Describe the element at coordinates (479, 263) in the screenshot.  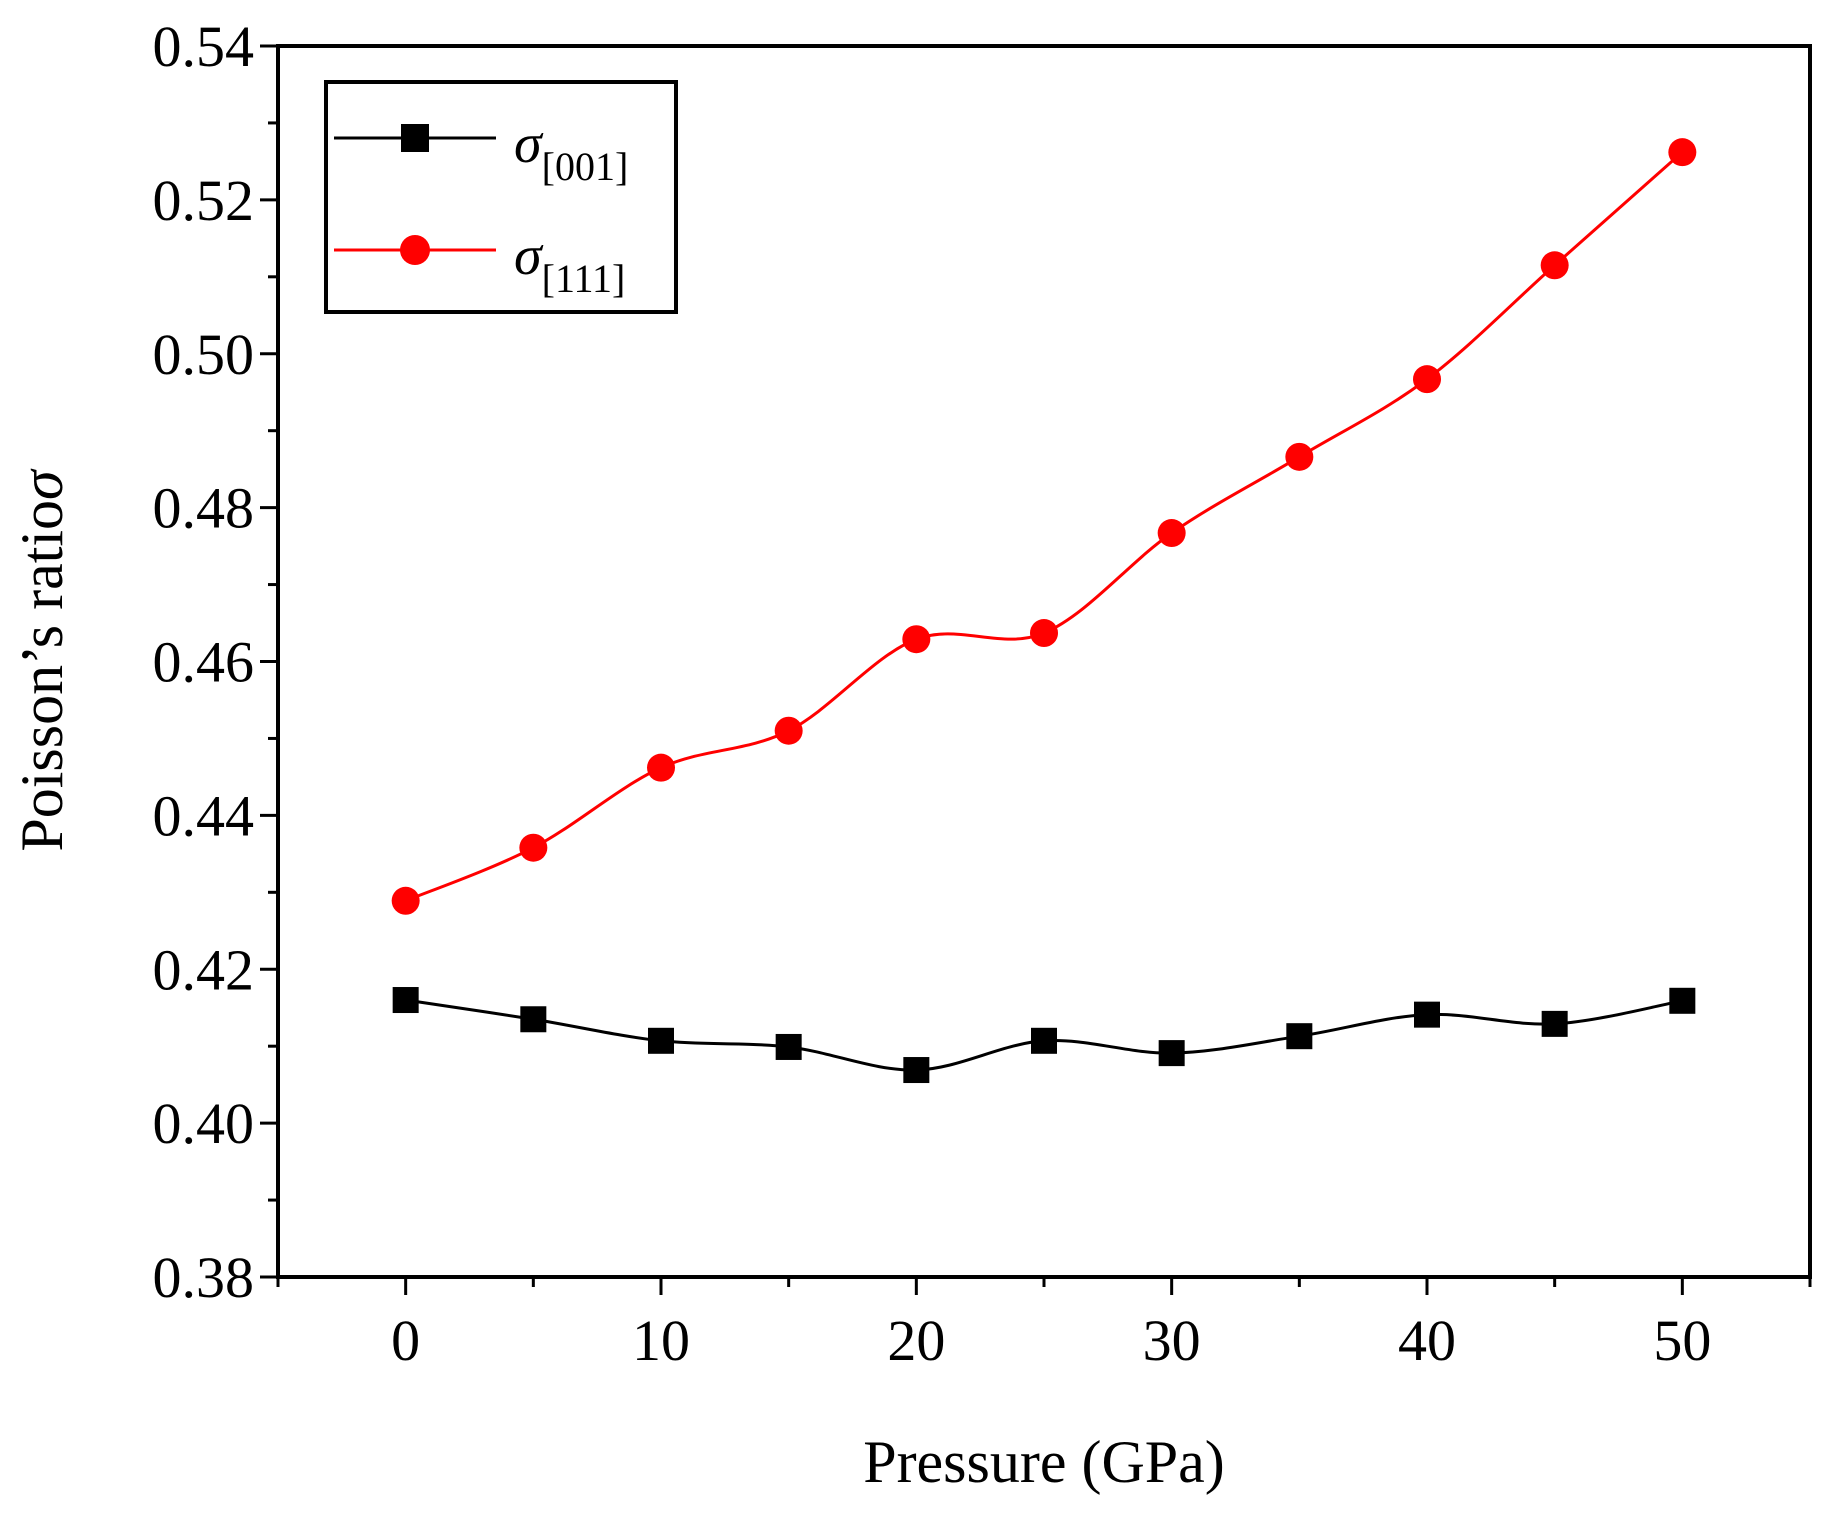
I see `legend-entry-1: σ[111]` at that location.